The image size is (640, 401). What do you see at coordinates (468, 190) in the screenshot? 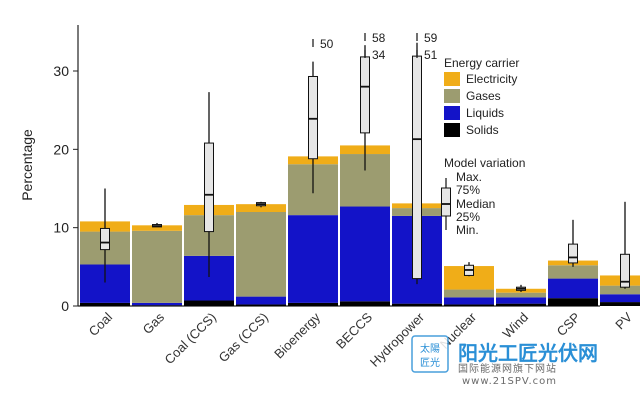
I see `variation-legend-label: 75%` at bounding box center [468, 190].